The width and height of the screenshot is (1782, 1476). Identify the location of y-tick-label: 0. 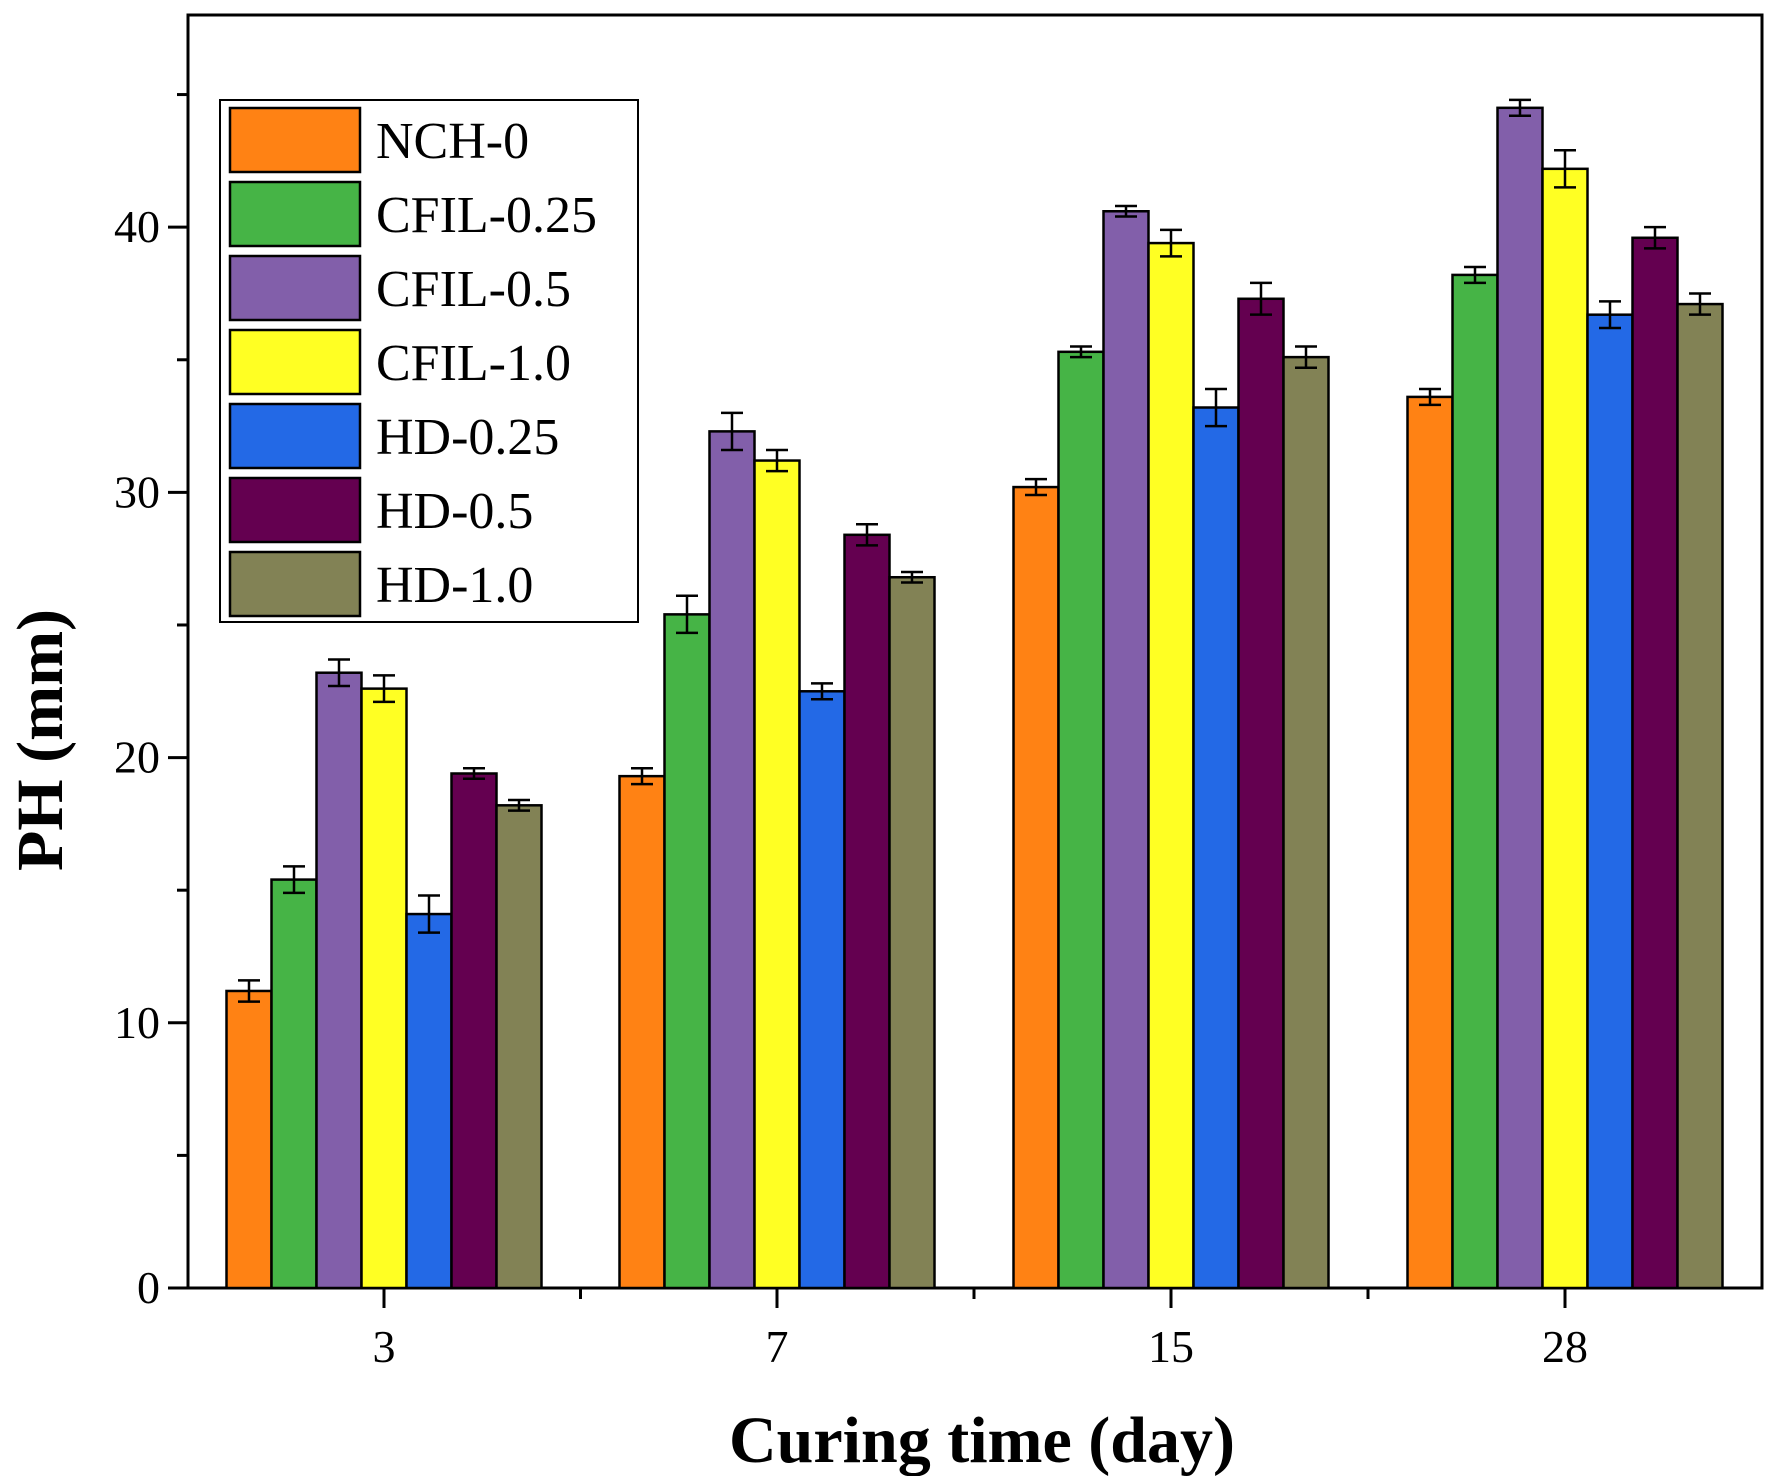
(148, 1287).